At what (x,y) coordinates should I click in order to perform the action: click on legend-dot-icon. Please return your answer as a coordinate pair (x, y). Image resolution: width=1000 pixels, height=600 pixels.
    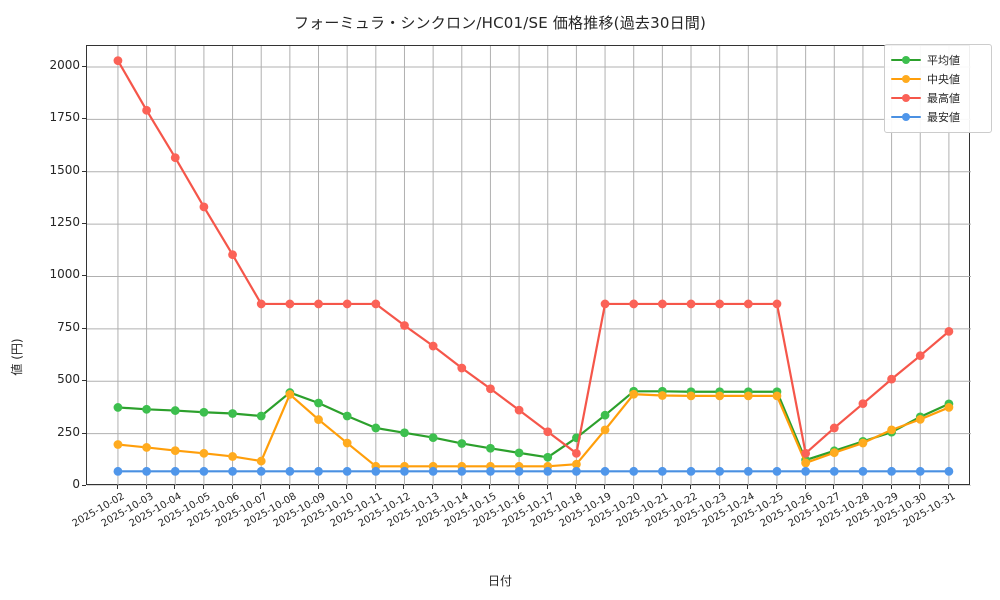
    Looking at the image, I should click on (906, 116).